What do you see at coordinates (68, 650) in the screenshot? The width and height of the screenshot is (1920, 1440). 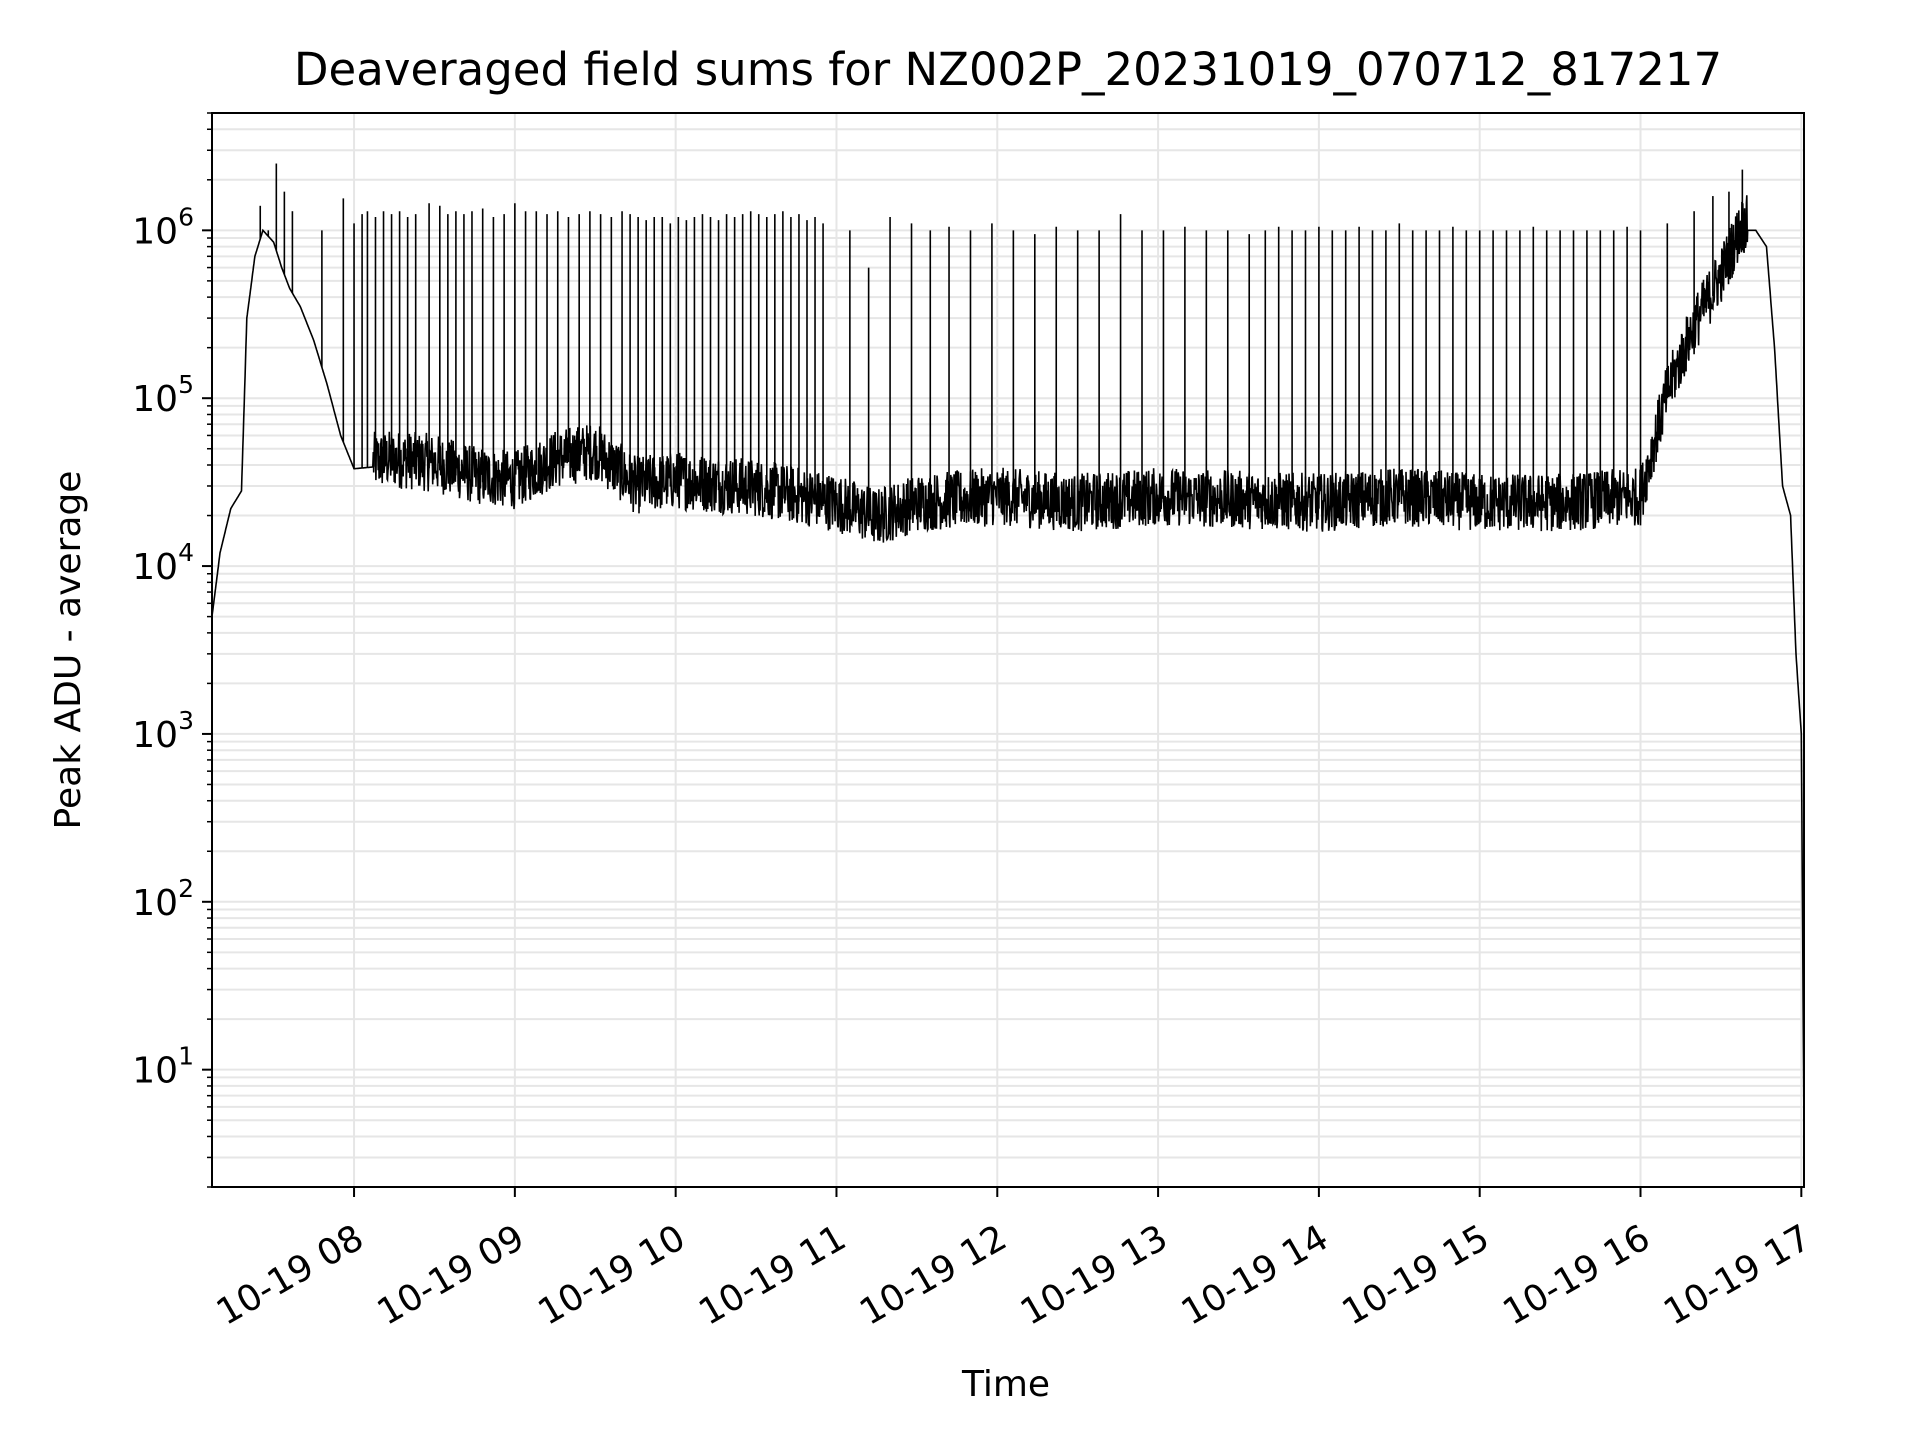 I see `y-axis-label: Peak ADU - average` at bounding box center [68, 650].